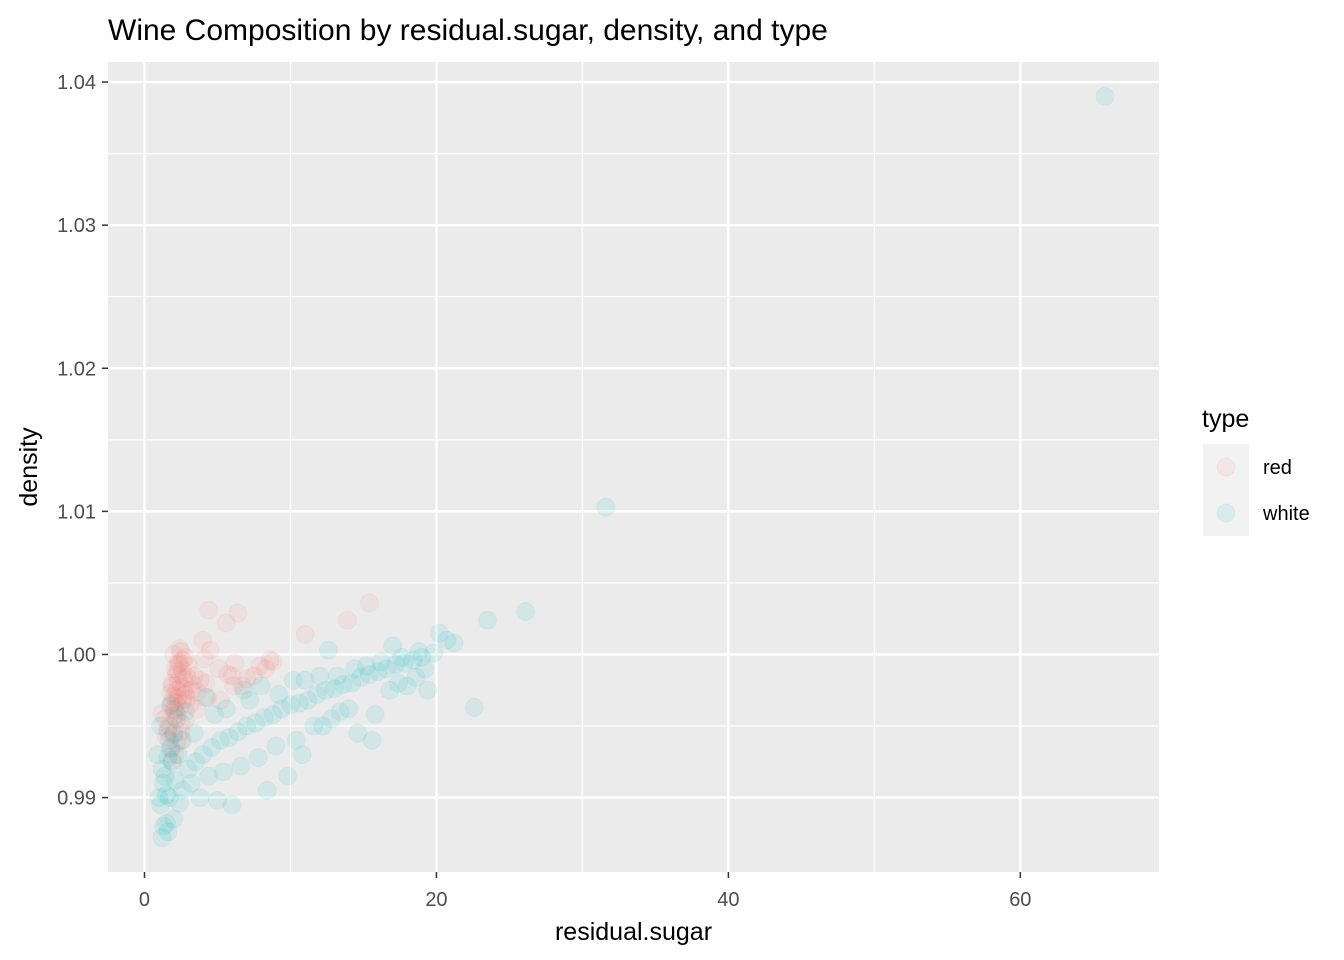  What do you see at coordinates (728, 900) in the screenshot?
I see `x-tick-label: 40` at bounding box center [728, 900].